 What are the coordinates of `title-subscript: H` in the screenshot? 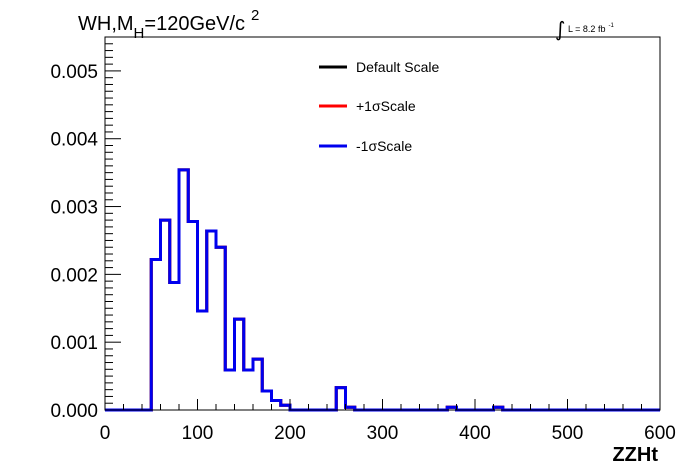 It's located at (139, 33).